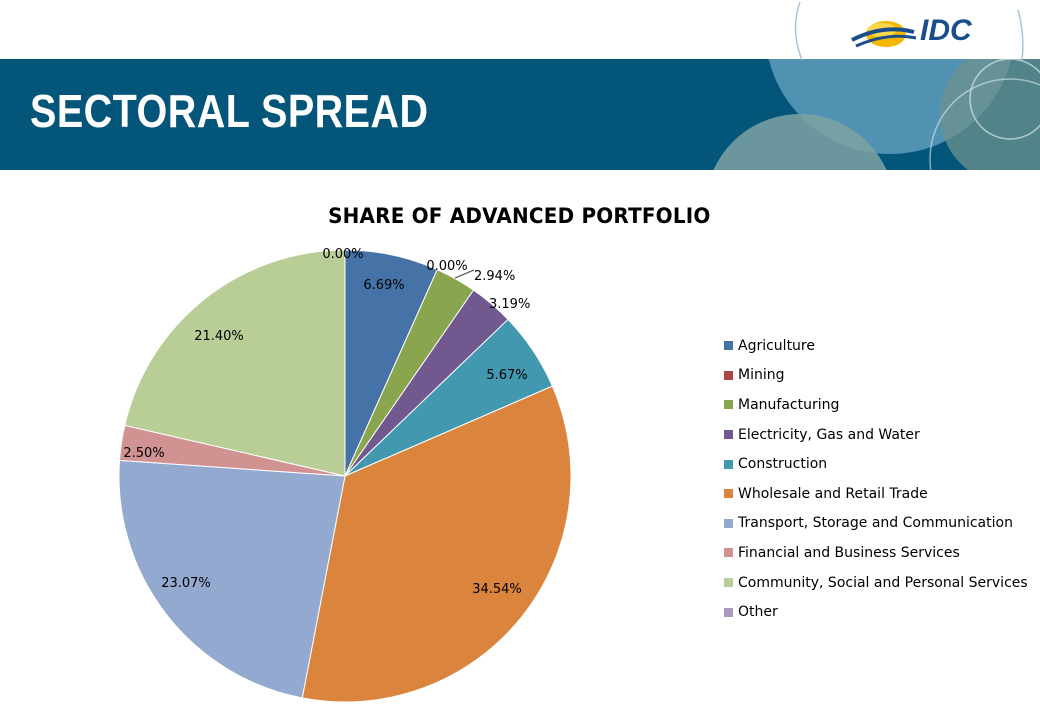 The width and height of the screenshot is (1040, 720). I want to click on idc-logo-icon, so click(884, 34).